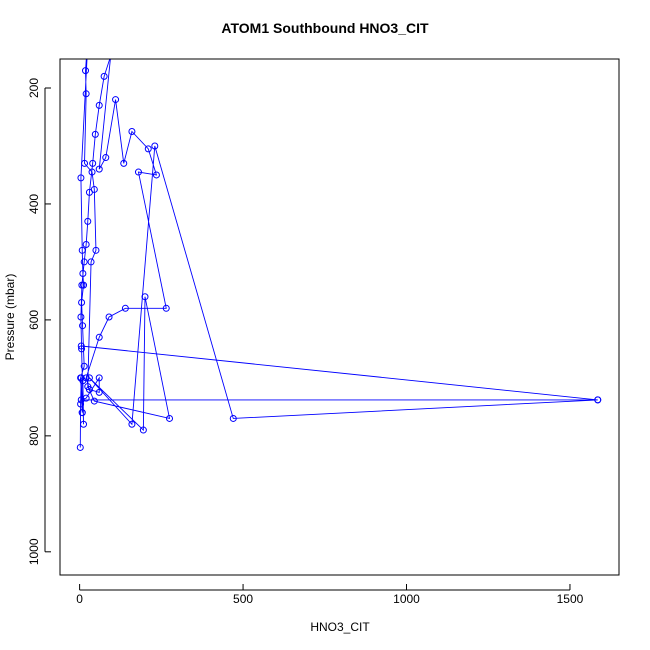 Image resolution: width=650 pixels, height=650 pixels. What do you see at coordinates (243, 599) in the screenshot?
I see `x-tick-label: 500` at bounding box center [243, 599].